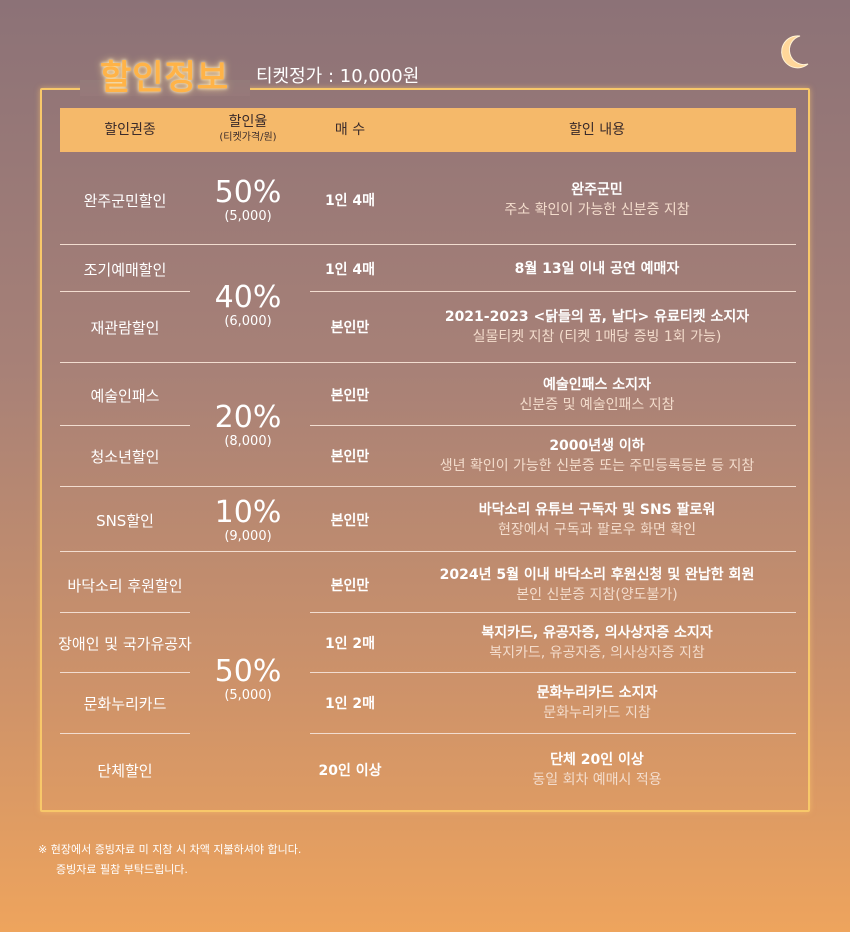 The width and height of the screenshot is (850, 932). What do you see at coordinates (125, 395) in the screenshot?
I see `row-category: 예술인패스` at bounding box center [125, 395].